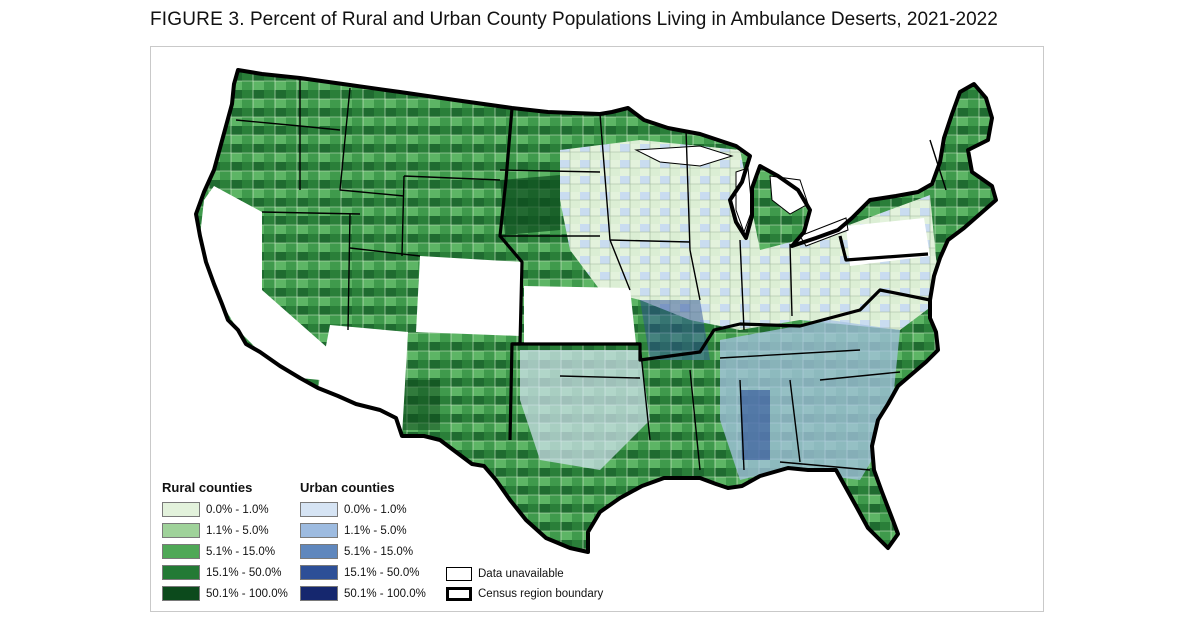 The width and height of the screenshot is (1200, 628). I want to click on blue-county-area-missouri, so click(675, 330).